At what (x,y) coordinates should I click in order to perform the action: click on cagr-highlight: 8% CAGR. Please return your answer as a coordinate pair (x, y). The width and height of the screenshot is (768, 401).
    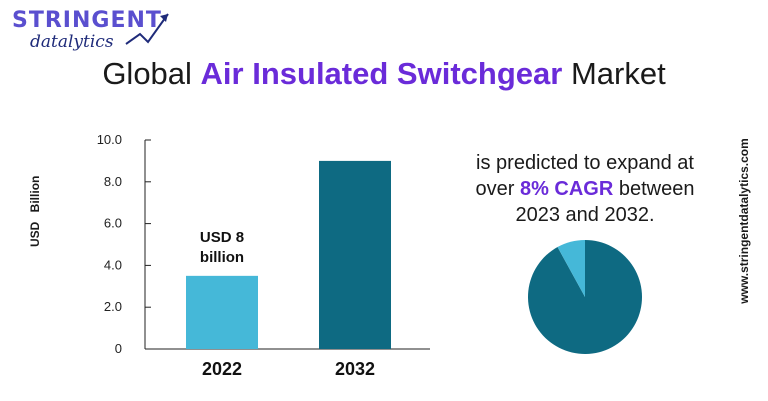
    Looking at the image, I should click on (566, 189).